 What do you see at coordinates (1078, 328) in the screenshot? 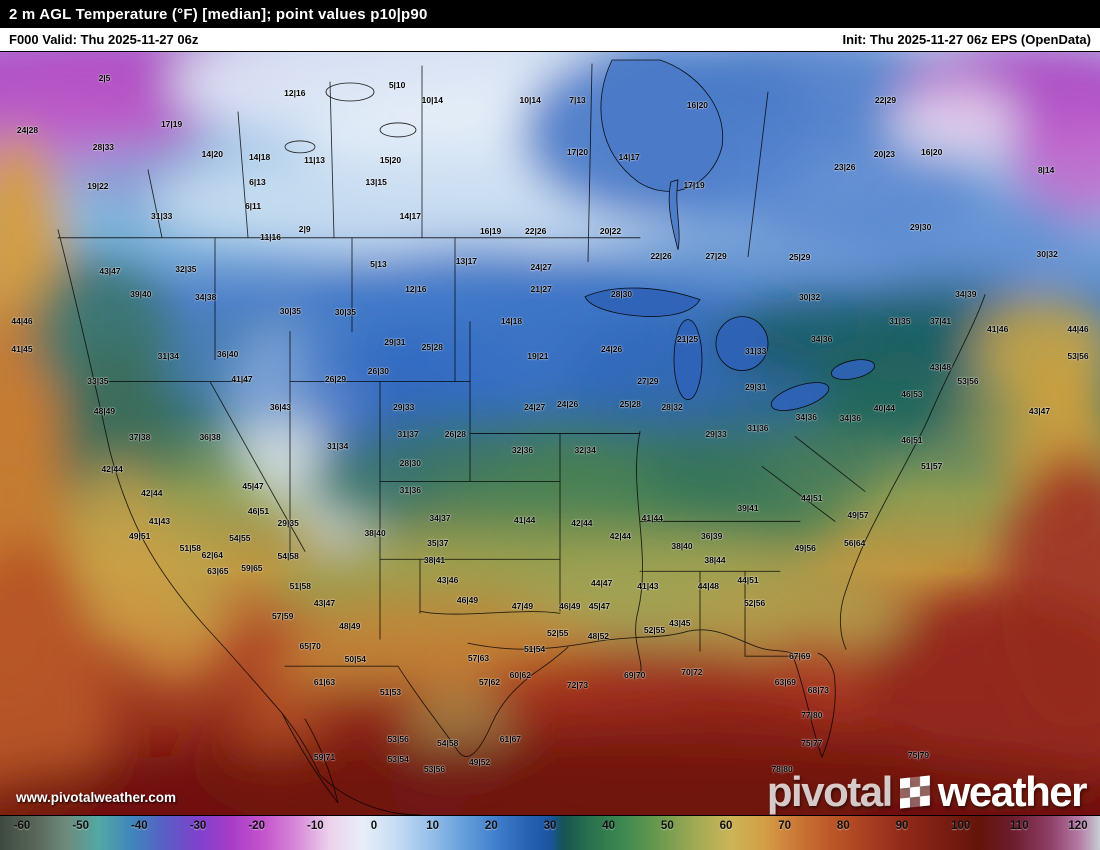
I see `point-value: 44|46` at bounding box center [1078, 328].